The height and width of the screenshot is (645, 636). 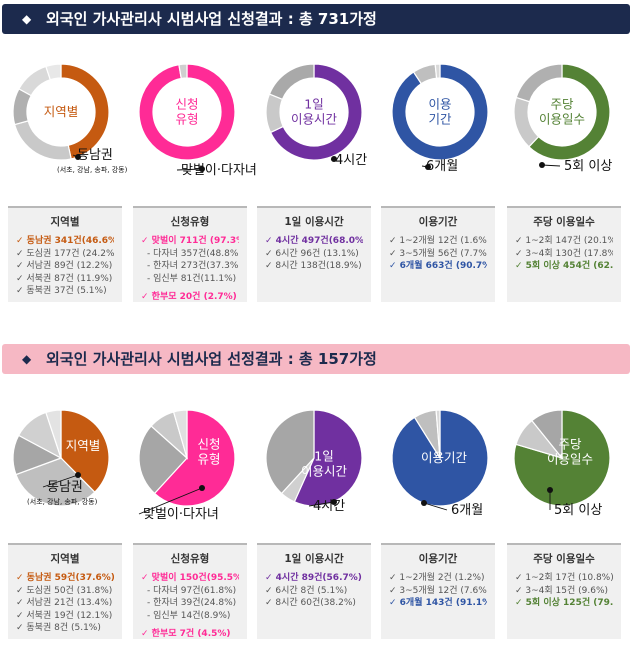 I want to click on summary-box-line: ✓ 서북권 19건 (12.1%), so click(x=64, y=615).